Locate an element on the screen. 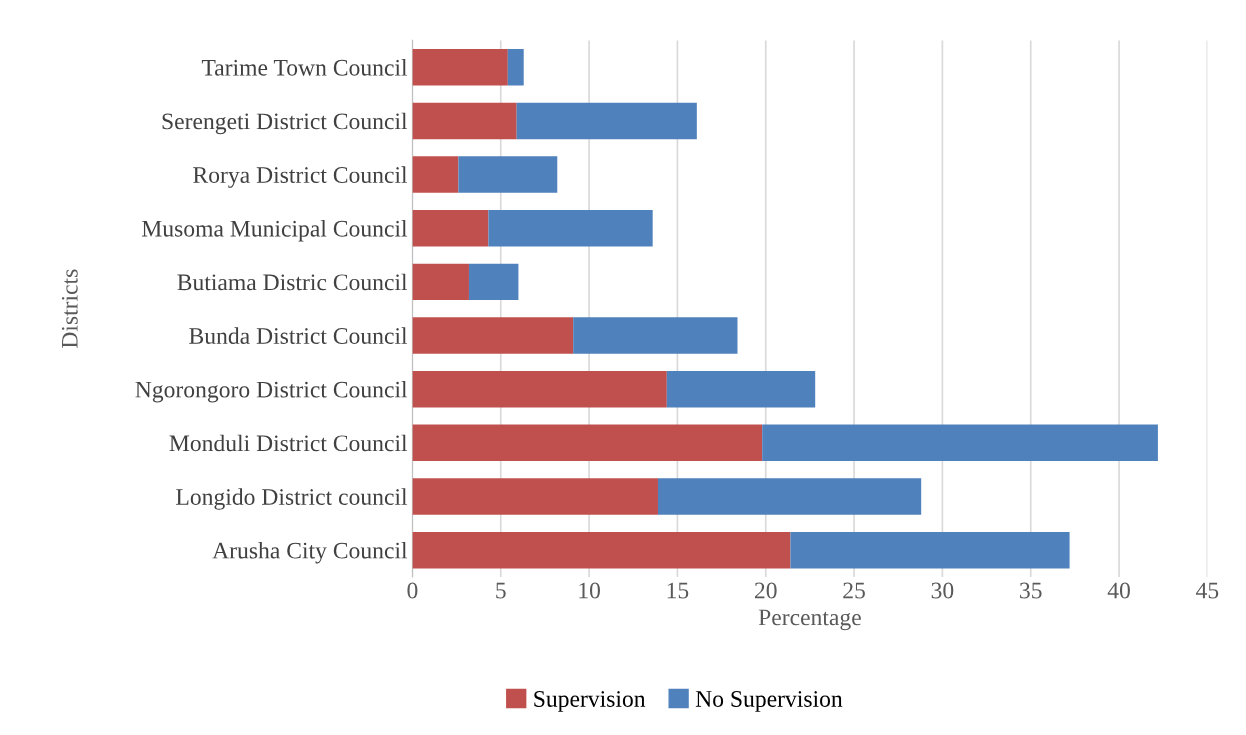  x-tick-label: 5 is located at coordinates (501, 590).